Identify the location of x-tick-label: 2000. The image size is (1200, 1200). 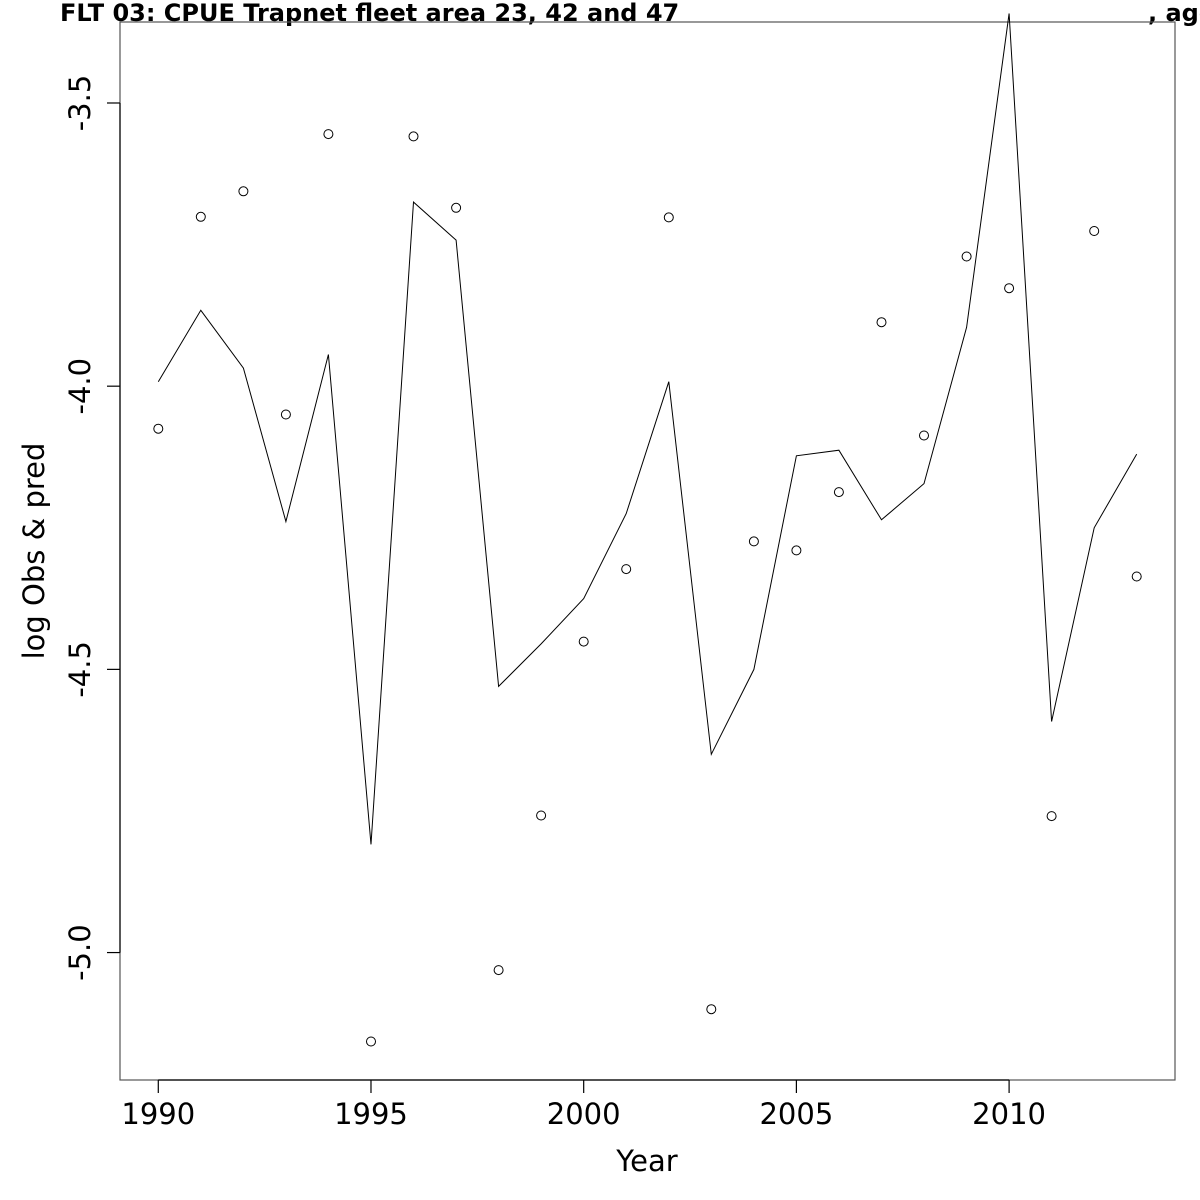
(584, 1114).